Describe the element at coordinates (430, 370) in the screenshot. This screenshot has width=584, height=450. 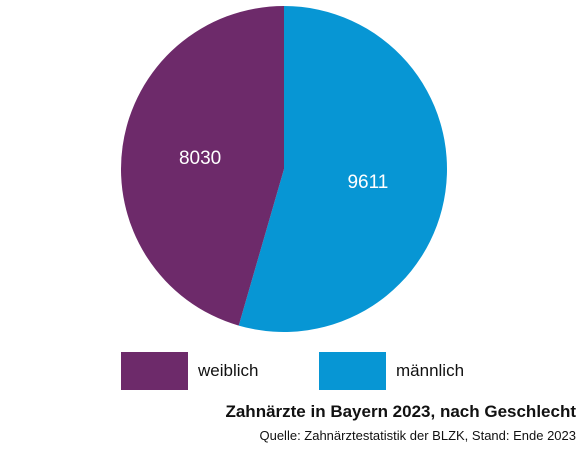
I see `legend-label-maennlich: männlich` at that location.